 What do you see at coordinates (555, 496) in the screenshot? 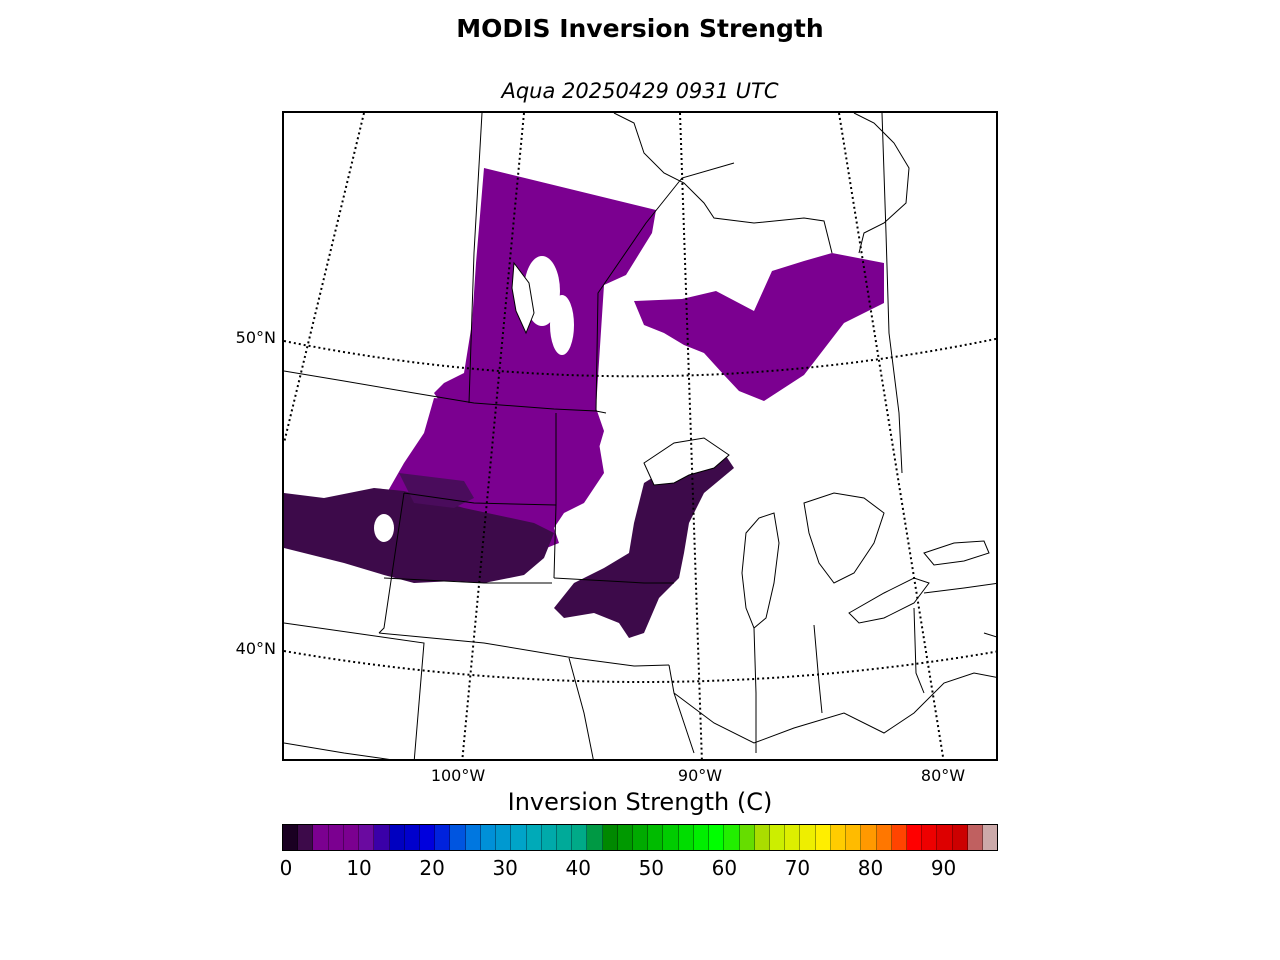
I see `state-border-mn-wi` at bounding box center [555, 496].